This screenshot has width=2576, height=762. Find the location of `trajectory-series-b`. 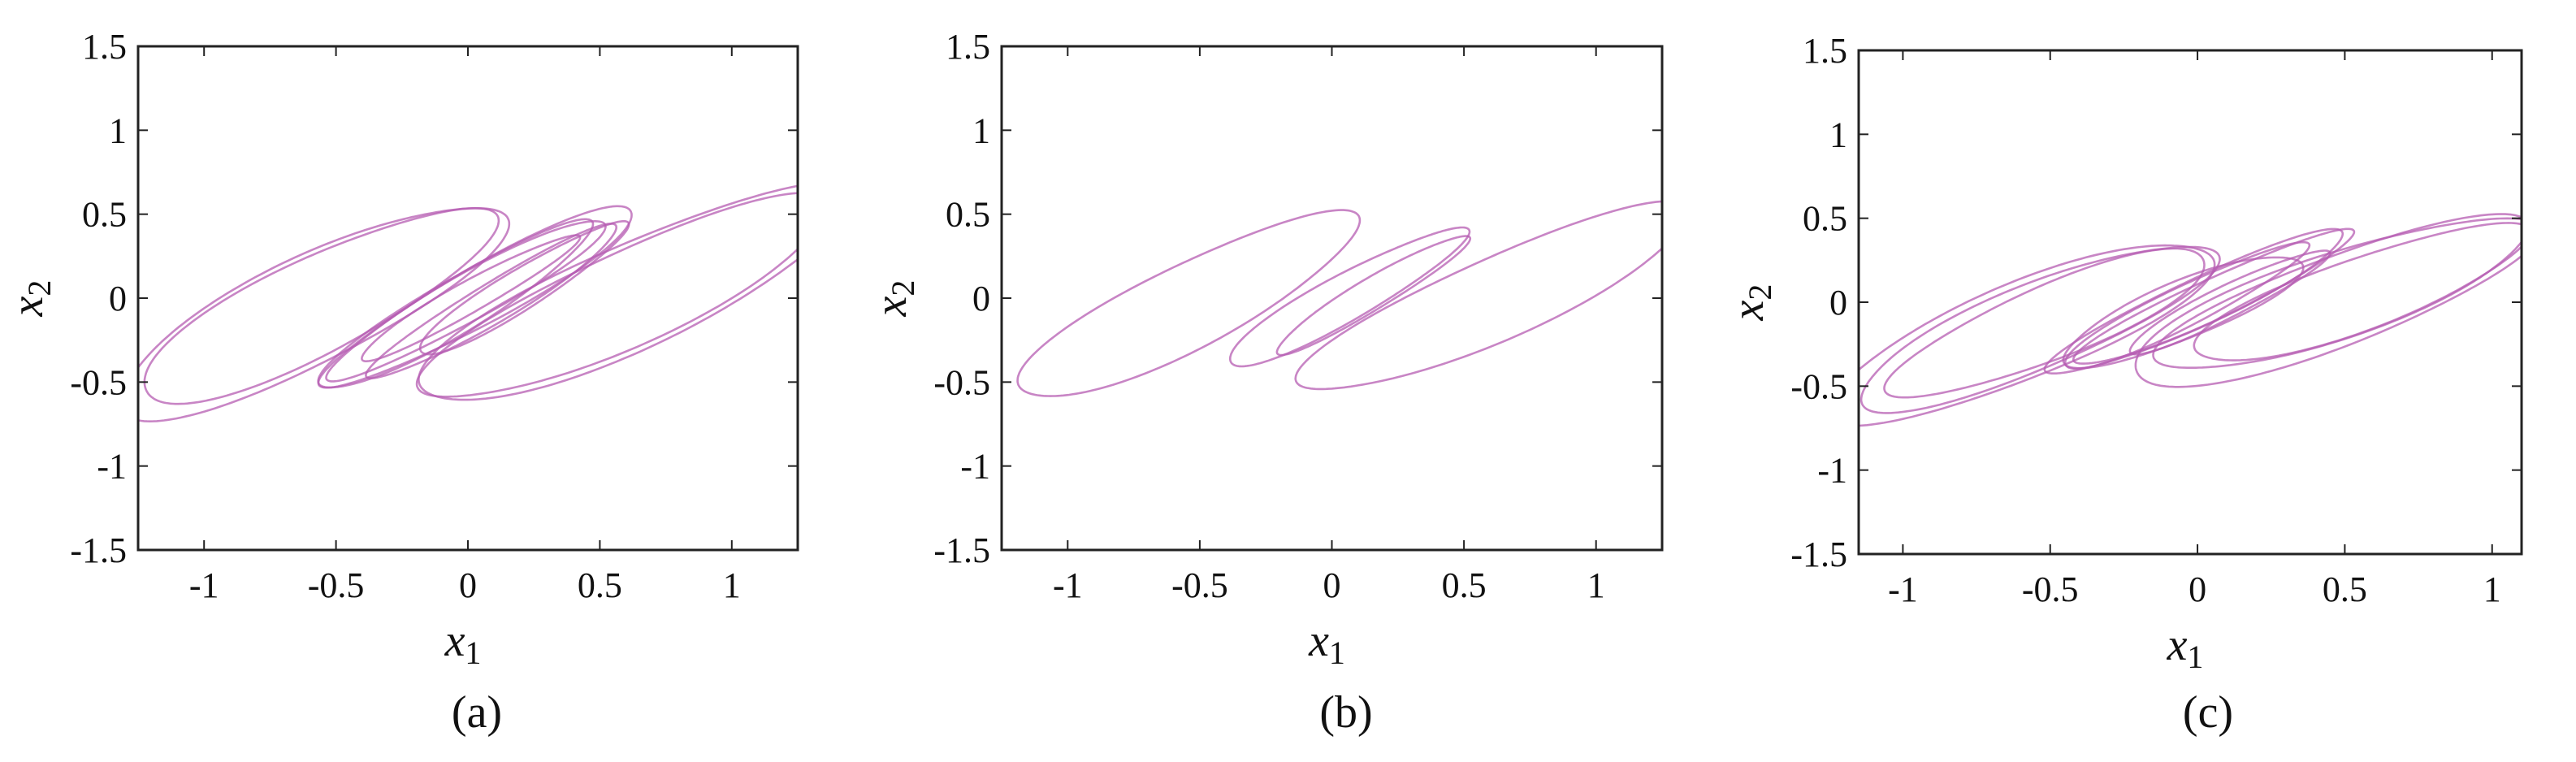

trajectory-series-b is located at coordinates (1339, 298).